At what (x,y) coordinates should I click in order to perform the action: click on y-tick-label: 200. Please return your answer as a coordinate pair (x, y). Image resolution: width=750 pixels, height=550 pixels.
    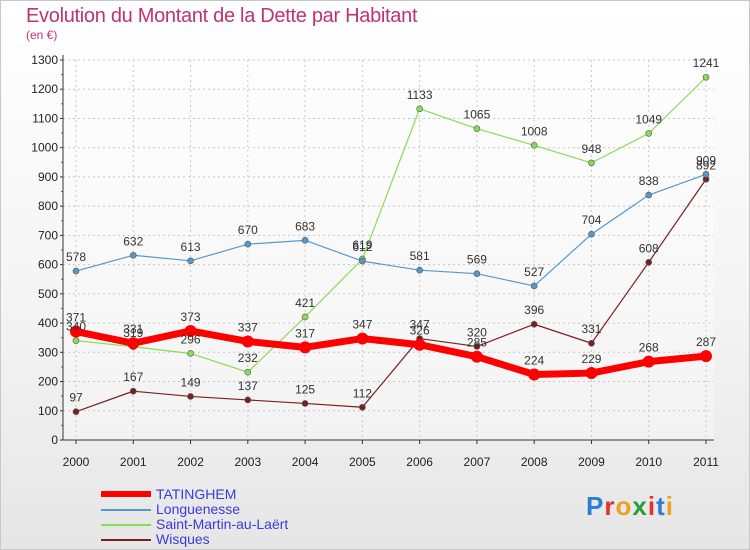
    Looking at the image, I should click on (48, 382).